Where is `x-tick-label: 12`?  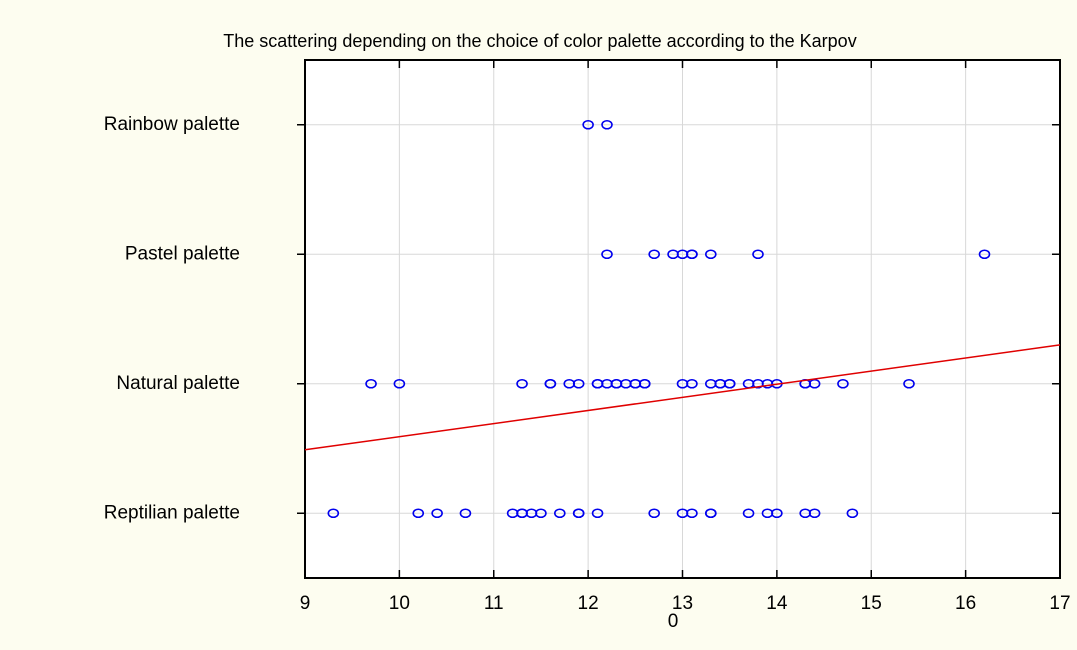 x-tick-label: 12 is located at coordinates (588, 603).